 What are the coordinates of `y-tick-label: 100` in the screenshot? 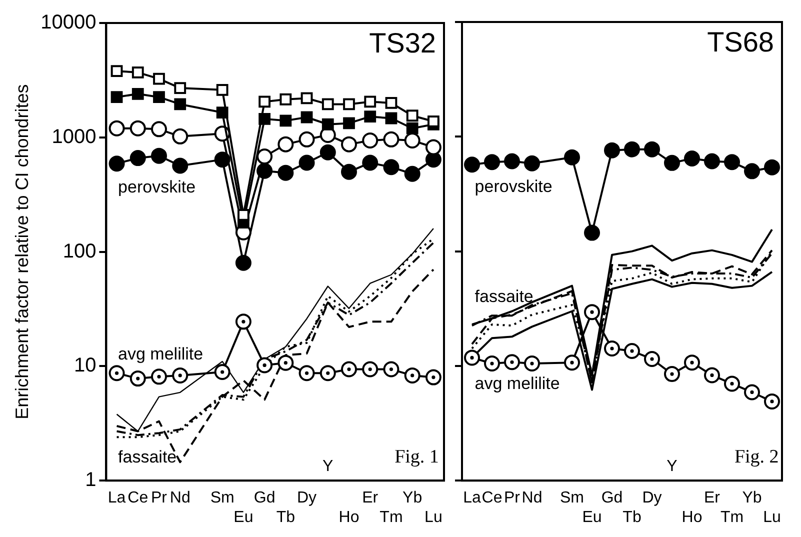 It's located at (79, 251).